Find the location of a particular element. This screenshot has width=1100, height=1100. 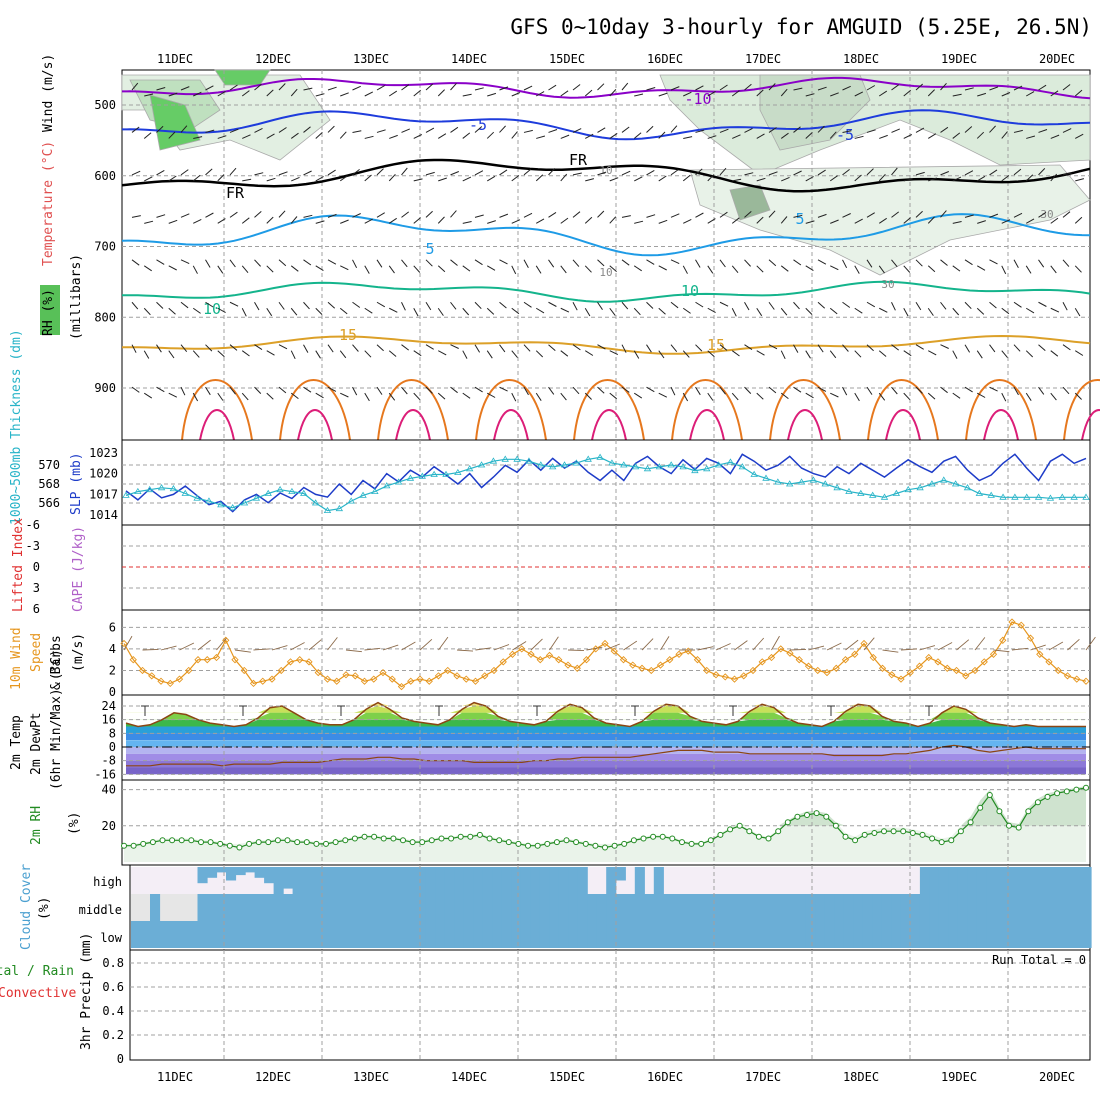

temp-ylabel-3: (6hr Min/Max) (°C) is located at coordinates (56, 719).